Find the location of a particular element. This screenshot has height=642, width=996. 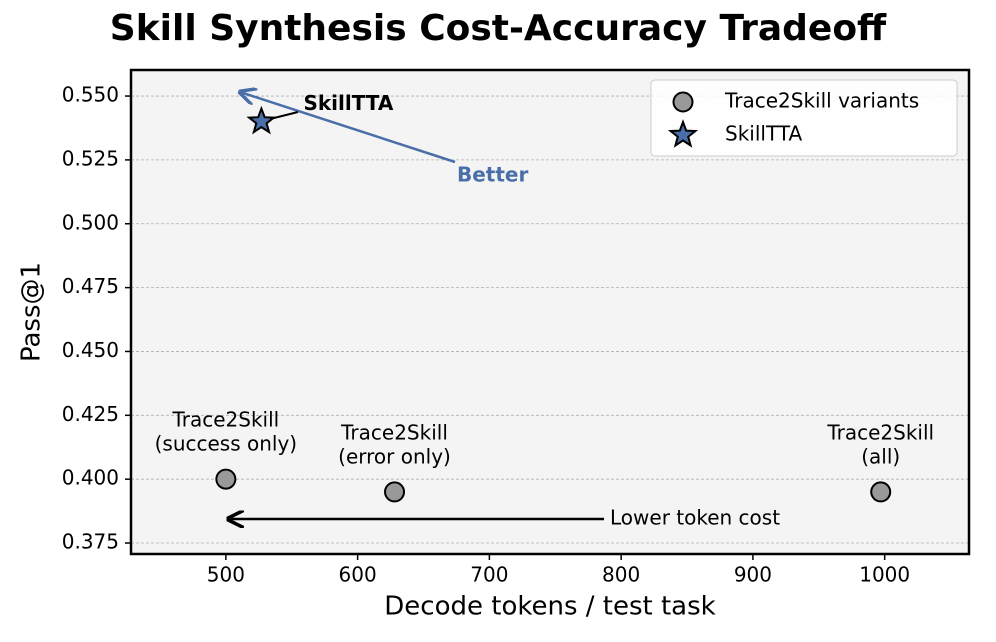

x-tick-label: 1000 is located at coordinates (884, 575).